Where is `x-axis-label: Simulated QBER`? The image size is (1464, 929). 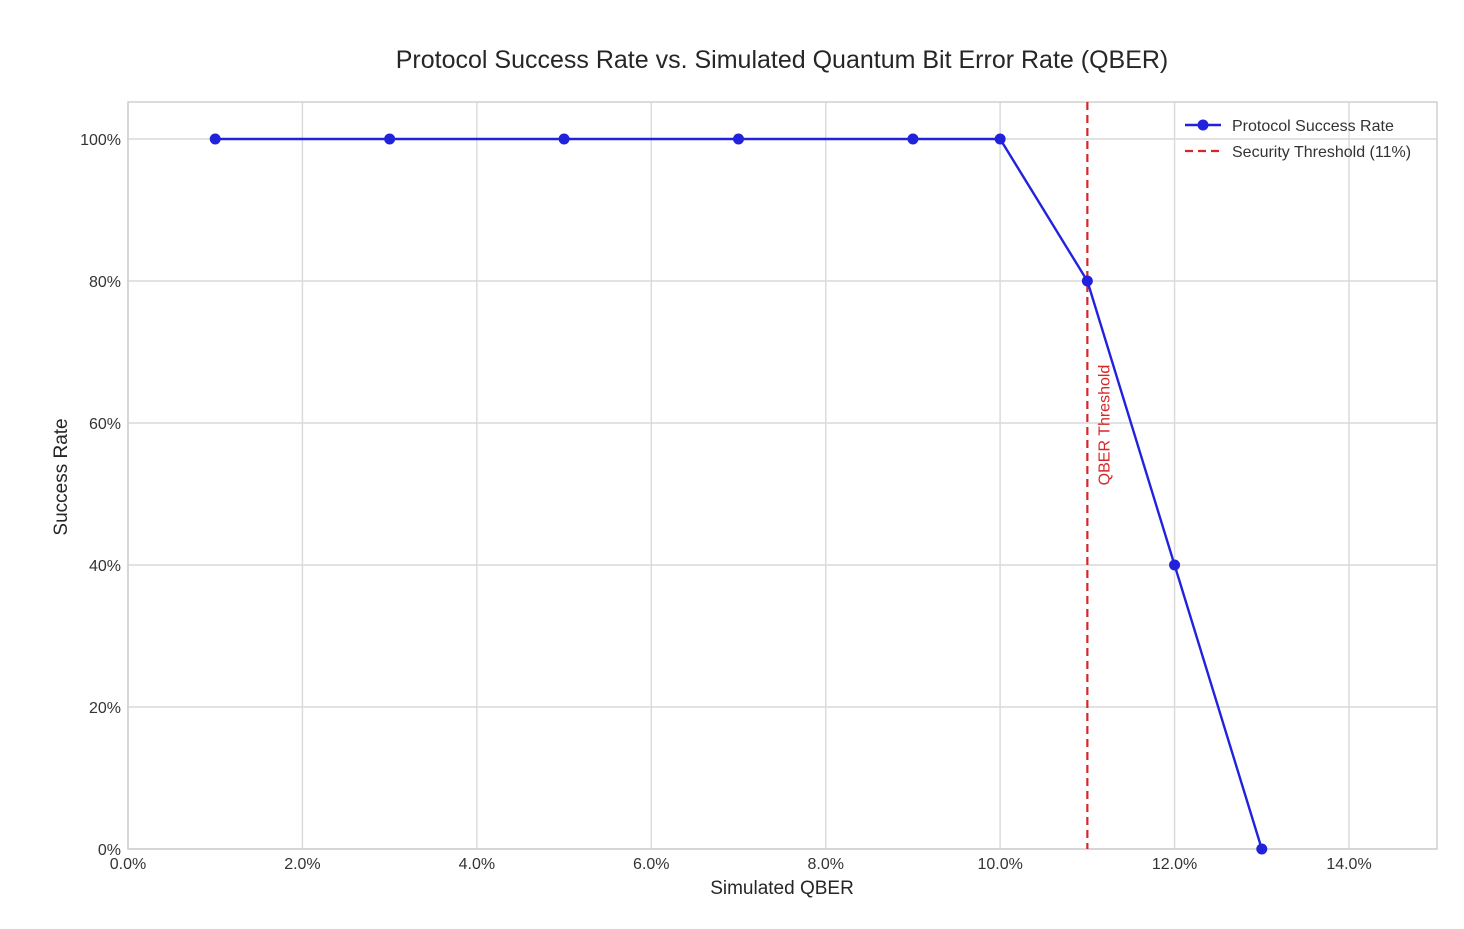
x-axis-label: Simulated QBER is located at coordinates (782, 888).